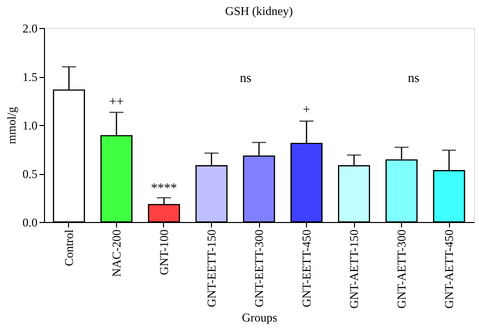 The width and height of the screenshot is (479, 329). I want to click on chart-title: GSH (kidney), so click(259, 11).